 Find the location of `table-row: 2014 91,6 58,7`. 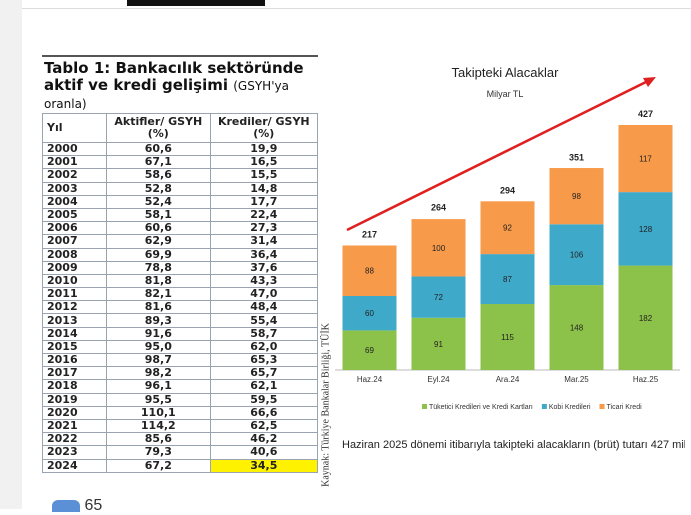

table-row: 2014 91,6 58,7 is located at coordinates (180, 333).